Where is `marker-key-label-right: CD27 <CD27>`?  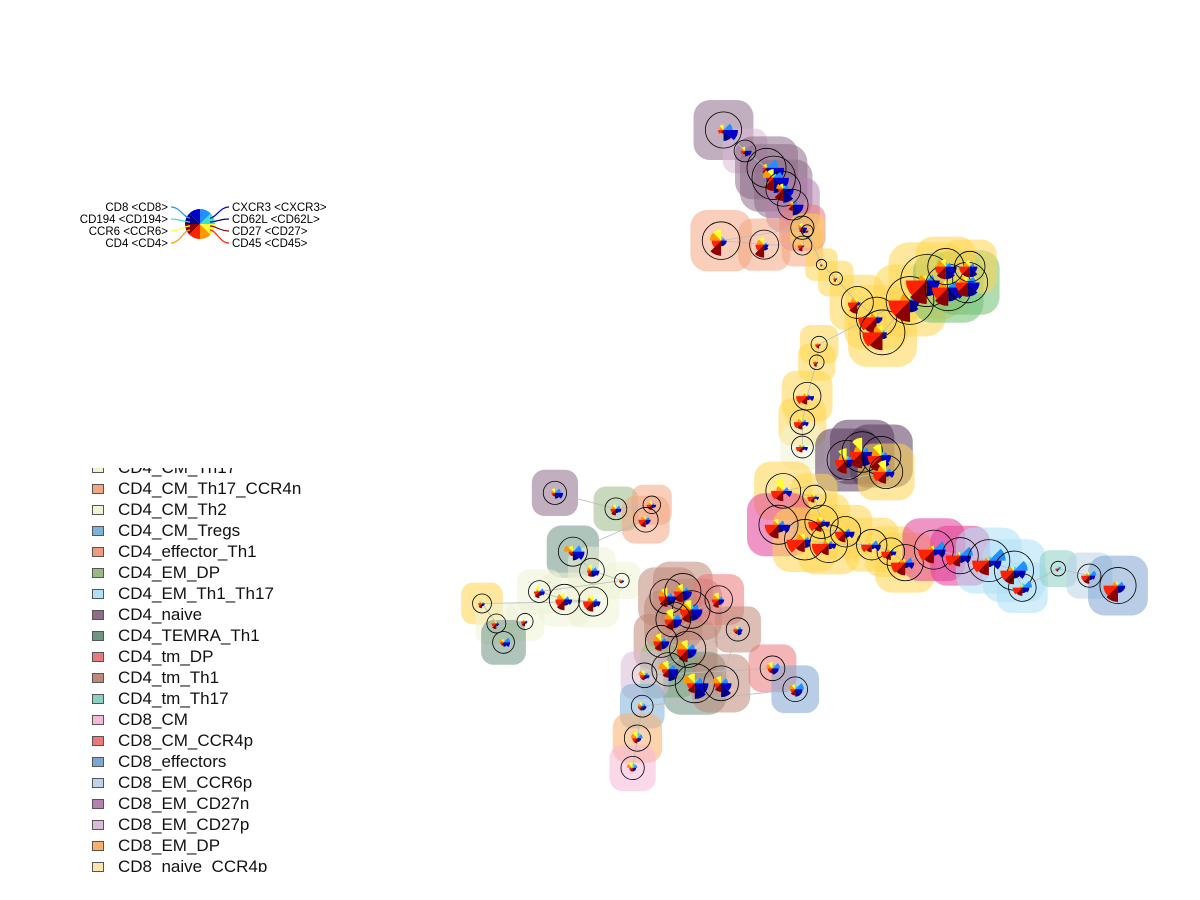
marker-key-label-right: CD27 <CD27> is located at coordinates (270, 232).